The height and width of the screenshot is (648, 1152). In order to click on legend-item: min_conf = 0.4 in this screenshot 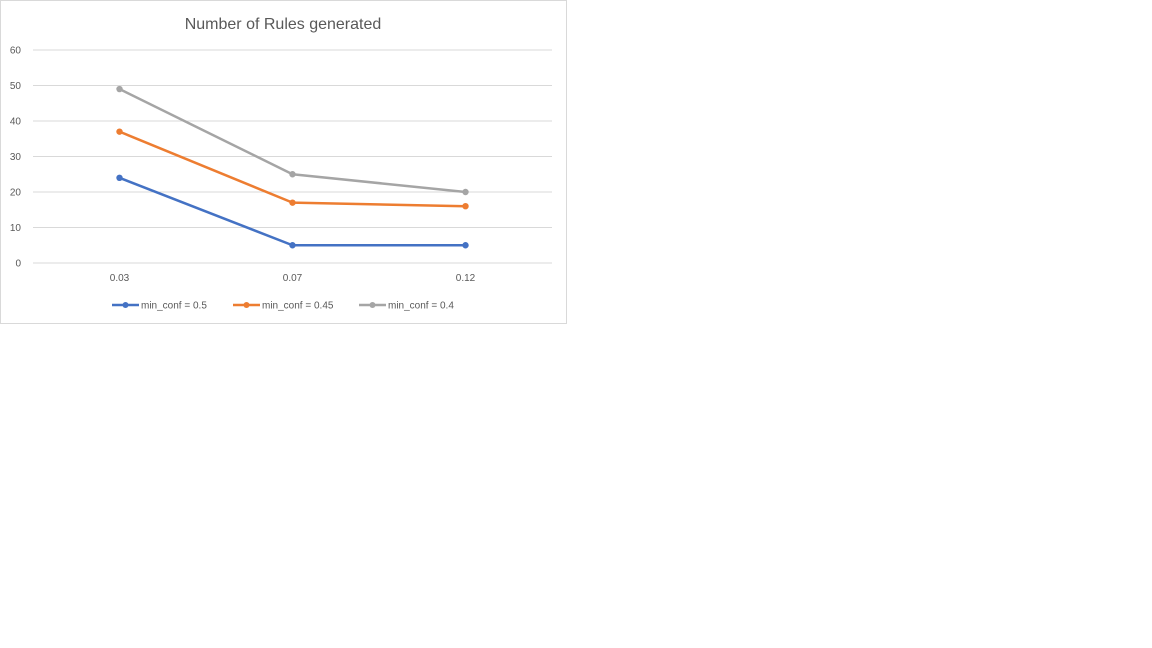, I will do `click(406, 306)`.